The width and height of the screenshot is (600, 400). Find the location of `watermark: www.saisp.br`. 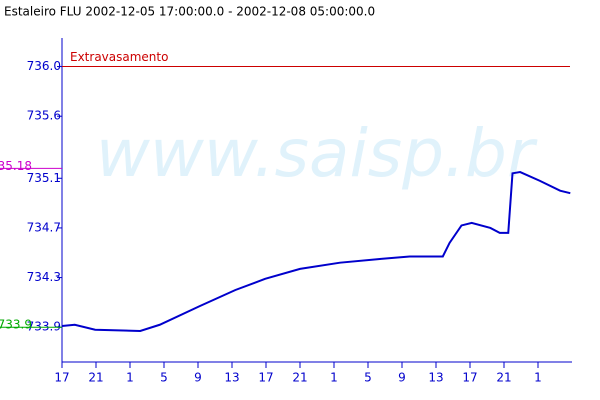

watermark: www.saisp.br is located at coordinates (317, 153).